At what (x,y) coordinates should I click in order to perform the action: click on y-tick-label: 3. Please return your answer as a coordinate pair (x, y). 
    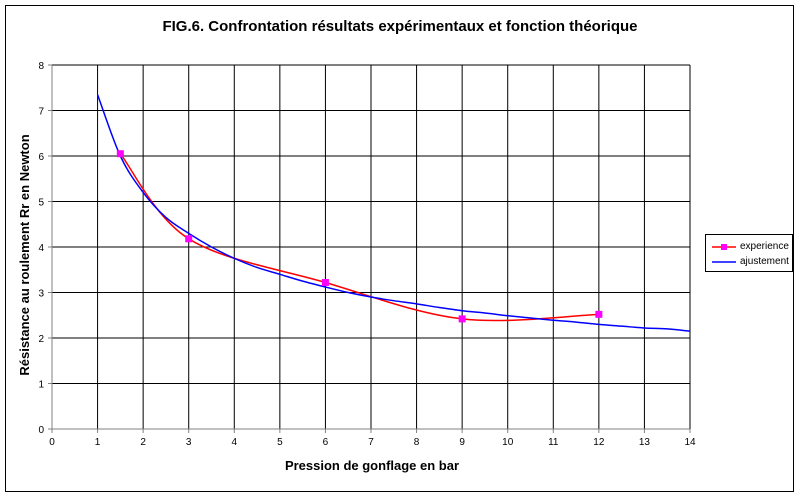
    Looking at the image, I should click on (41, 294).